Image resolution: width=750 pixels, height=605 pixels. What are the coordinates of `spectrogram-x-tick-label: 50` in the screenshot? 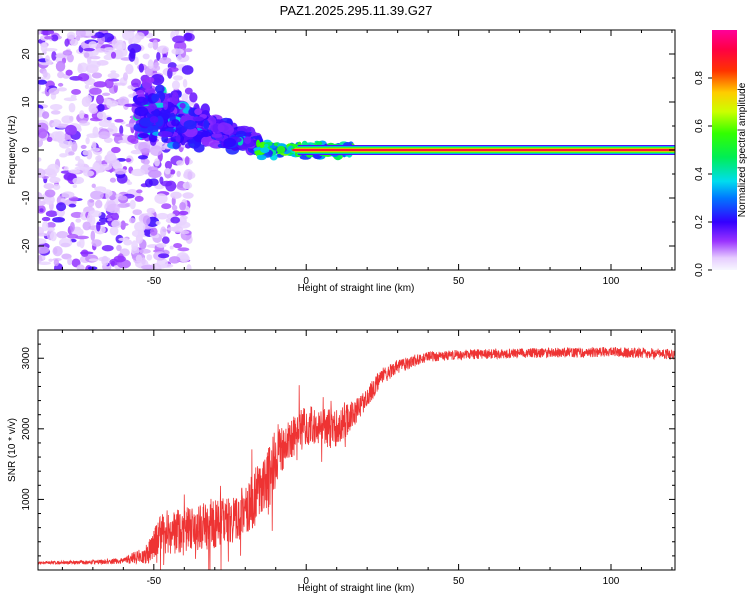 It's located at (459, 281).